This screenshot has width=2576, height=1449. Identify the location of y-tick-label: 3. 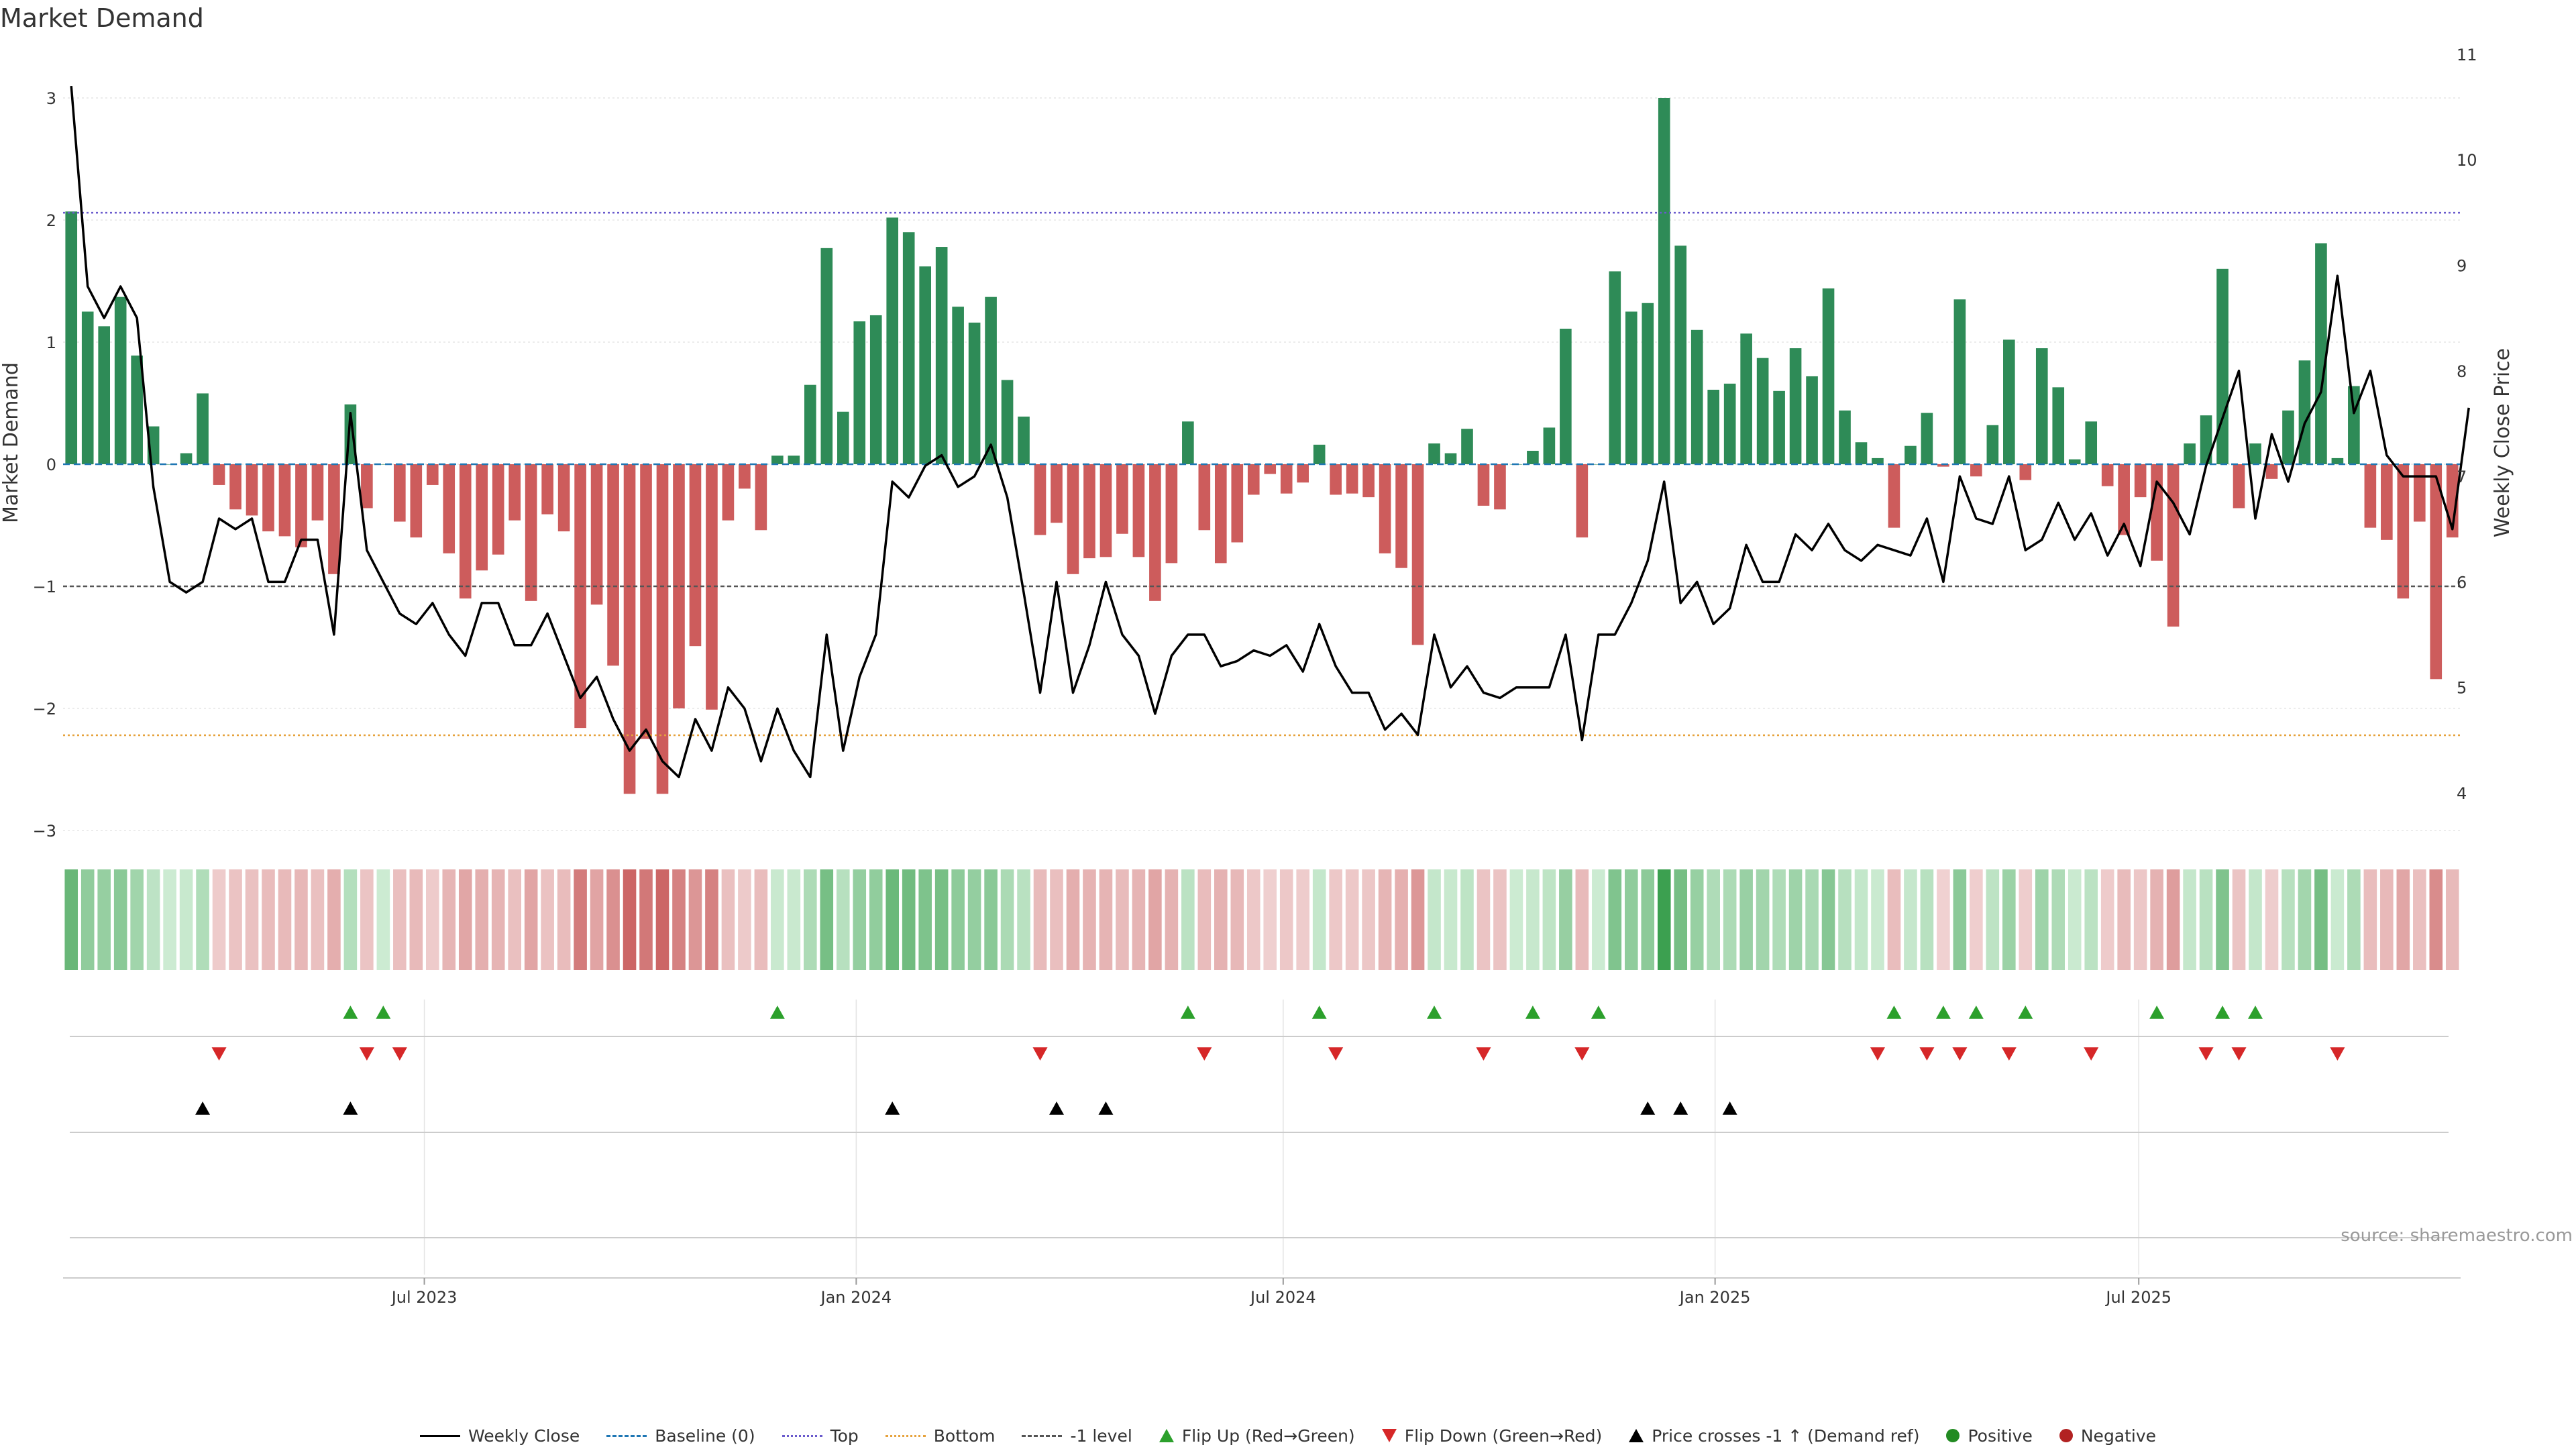
(51, 98).